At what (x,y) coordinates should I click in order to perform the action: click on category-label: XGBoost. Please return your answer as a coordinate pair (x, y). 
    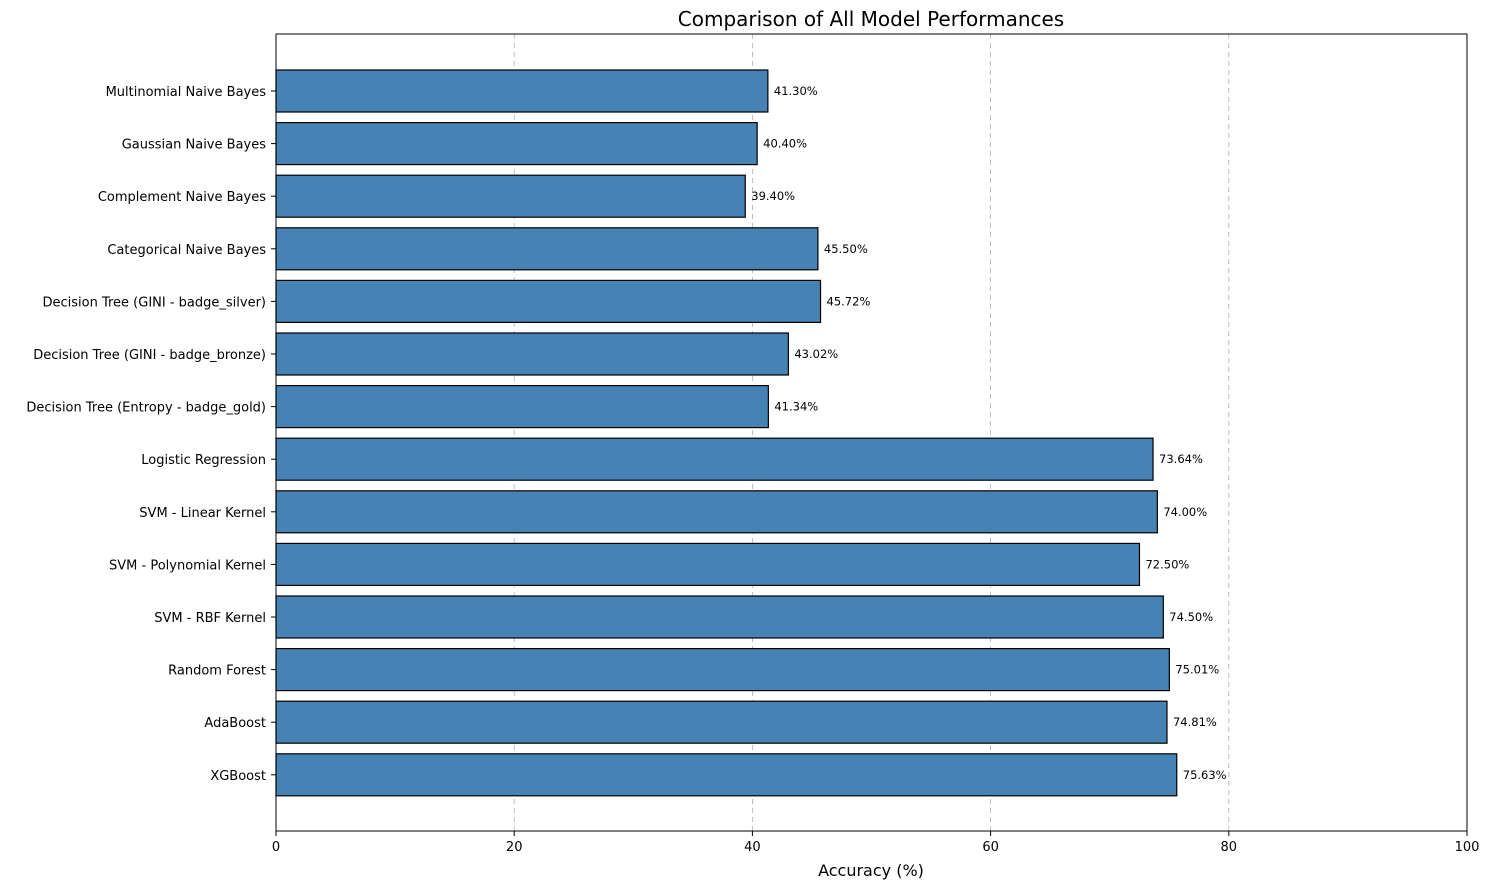
    Looking at the image, I should click on (238, 776).